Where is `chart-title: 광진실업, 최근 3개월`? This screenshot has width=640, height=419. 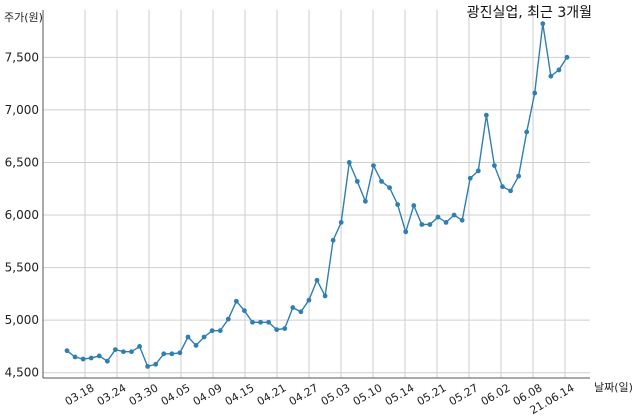 chart-title: 광진실업, 최근 3개월 is located at coordinates (529, 13).